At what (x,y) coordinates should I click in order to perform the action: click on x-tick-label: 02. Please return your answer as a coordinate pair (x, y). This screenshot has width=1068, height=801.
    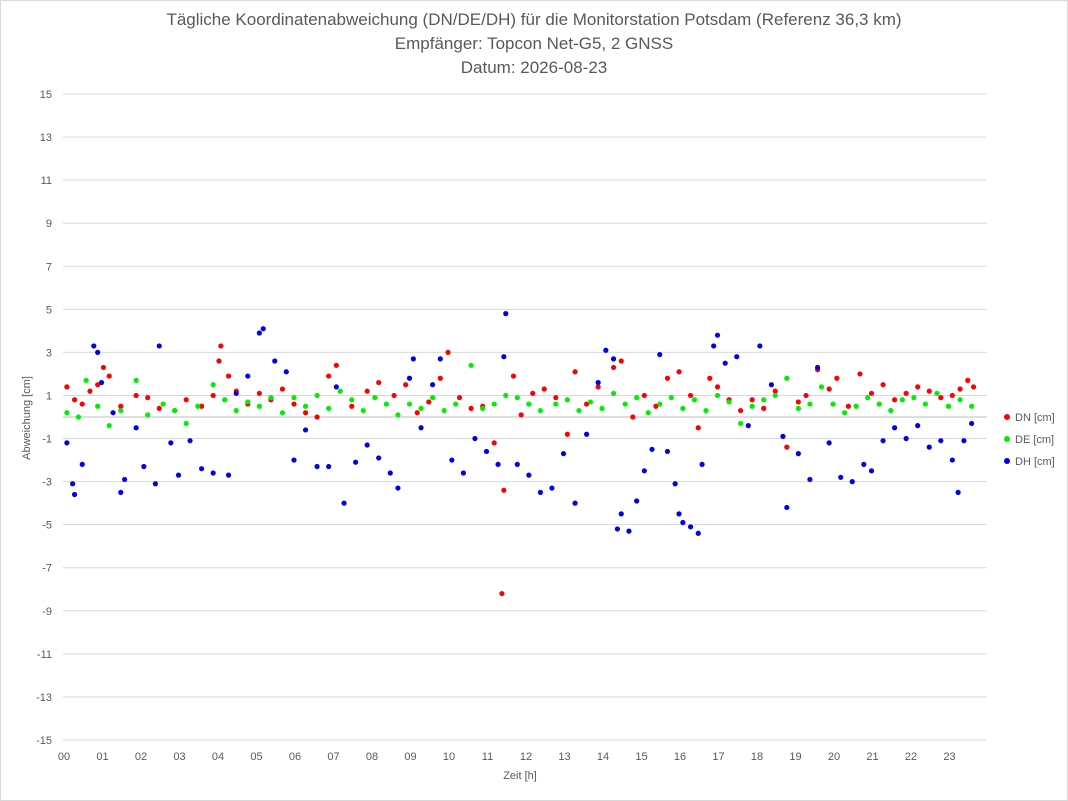
    Looking at the image, I should click on (141, 757).